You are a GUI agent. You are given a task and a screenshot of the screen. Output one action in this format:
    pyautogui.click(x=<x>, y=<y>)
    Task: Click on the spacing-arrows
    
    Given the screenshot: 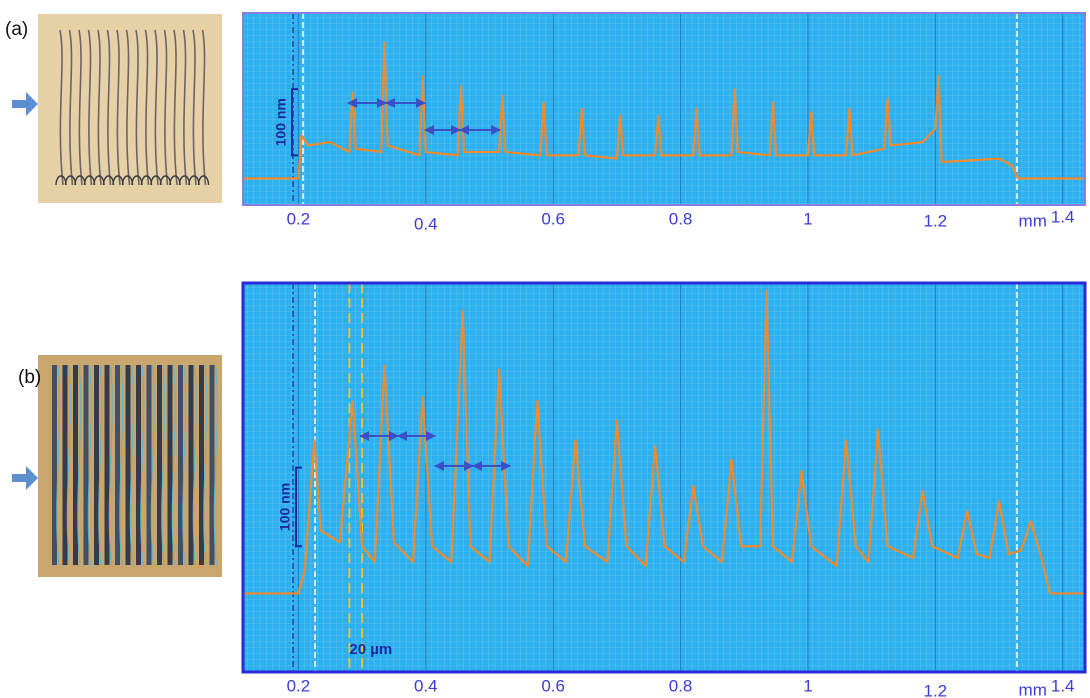 What is the action you would take?
    pyautogui.click(x=429, y=284)
    